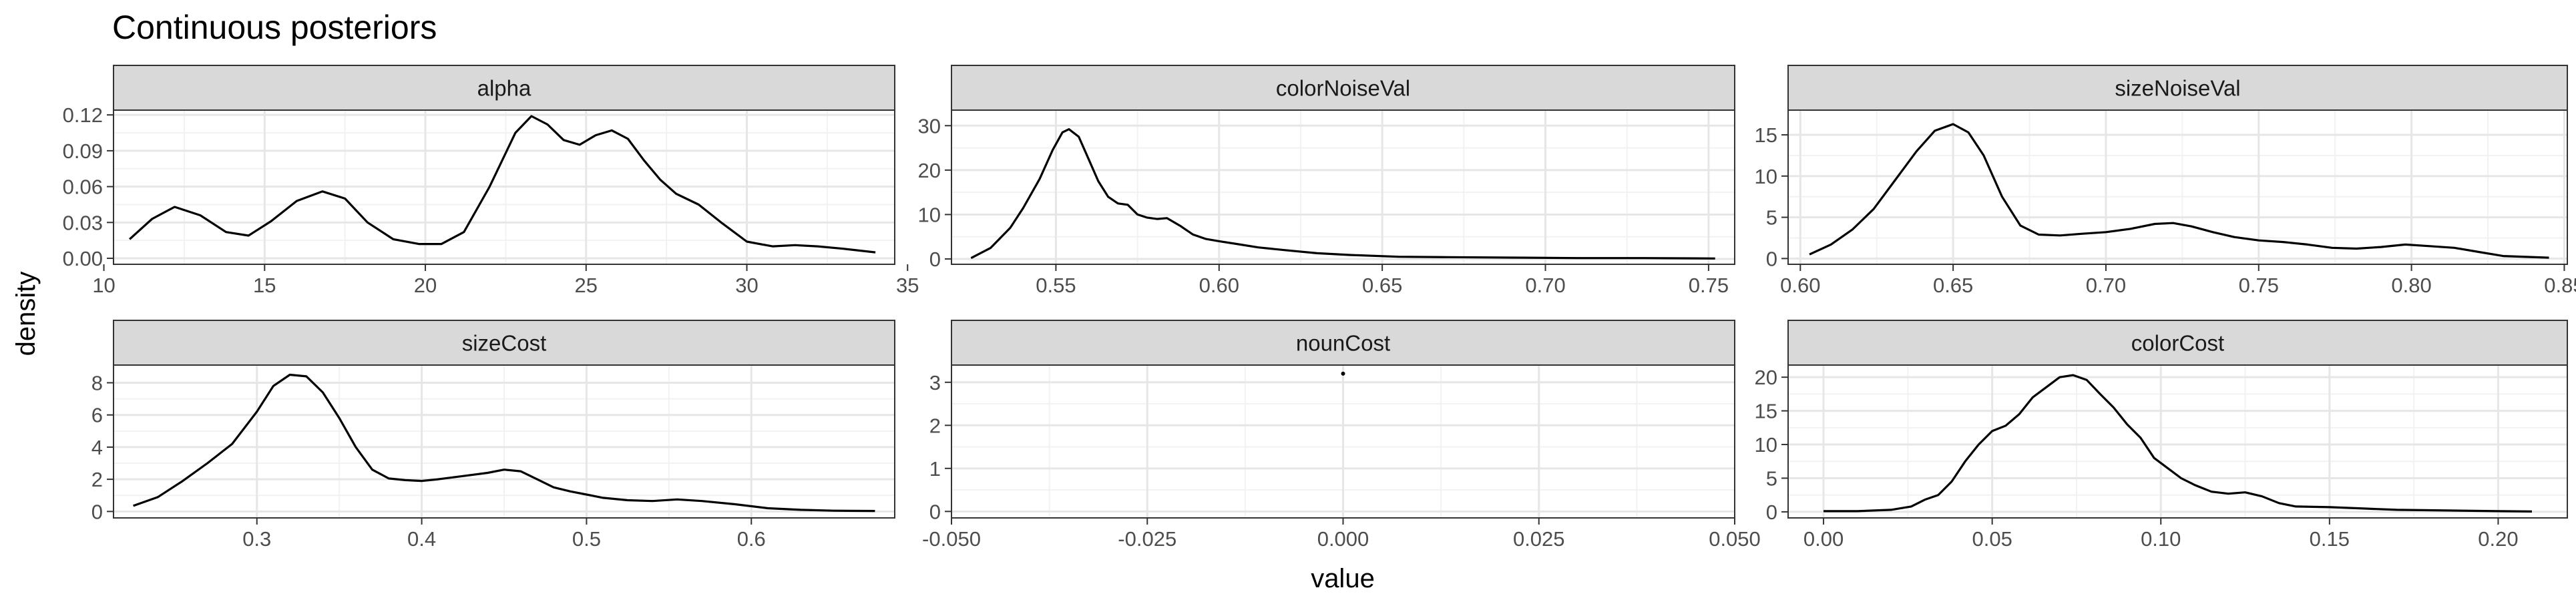 The image size is (2576, 606). I want to click on y-tick-label: 4, so click(97, 447).